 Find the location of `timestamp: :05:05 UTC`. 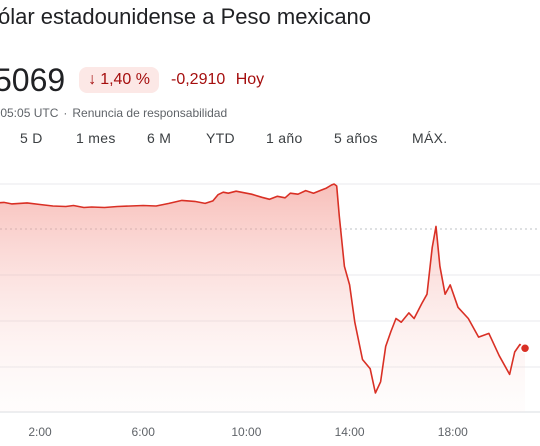

timestamp: :05:05 UTC is located at coordinates (29, 113).